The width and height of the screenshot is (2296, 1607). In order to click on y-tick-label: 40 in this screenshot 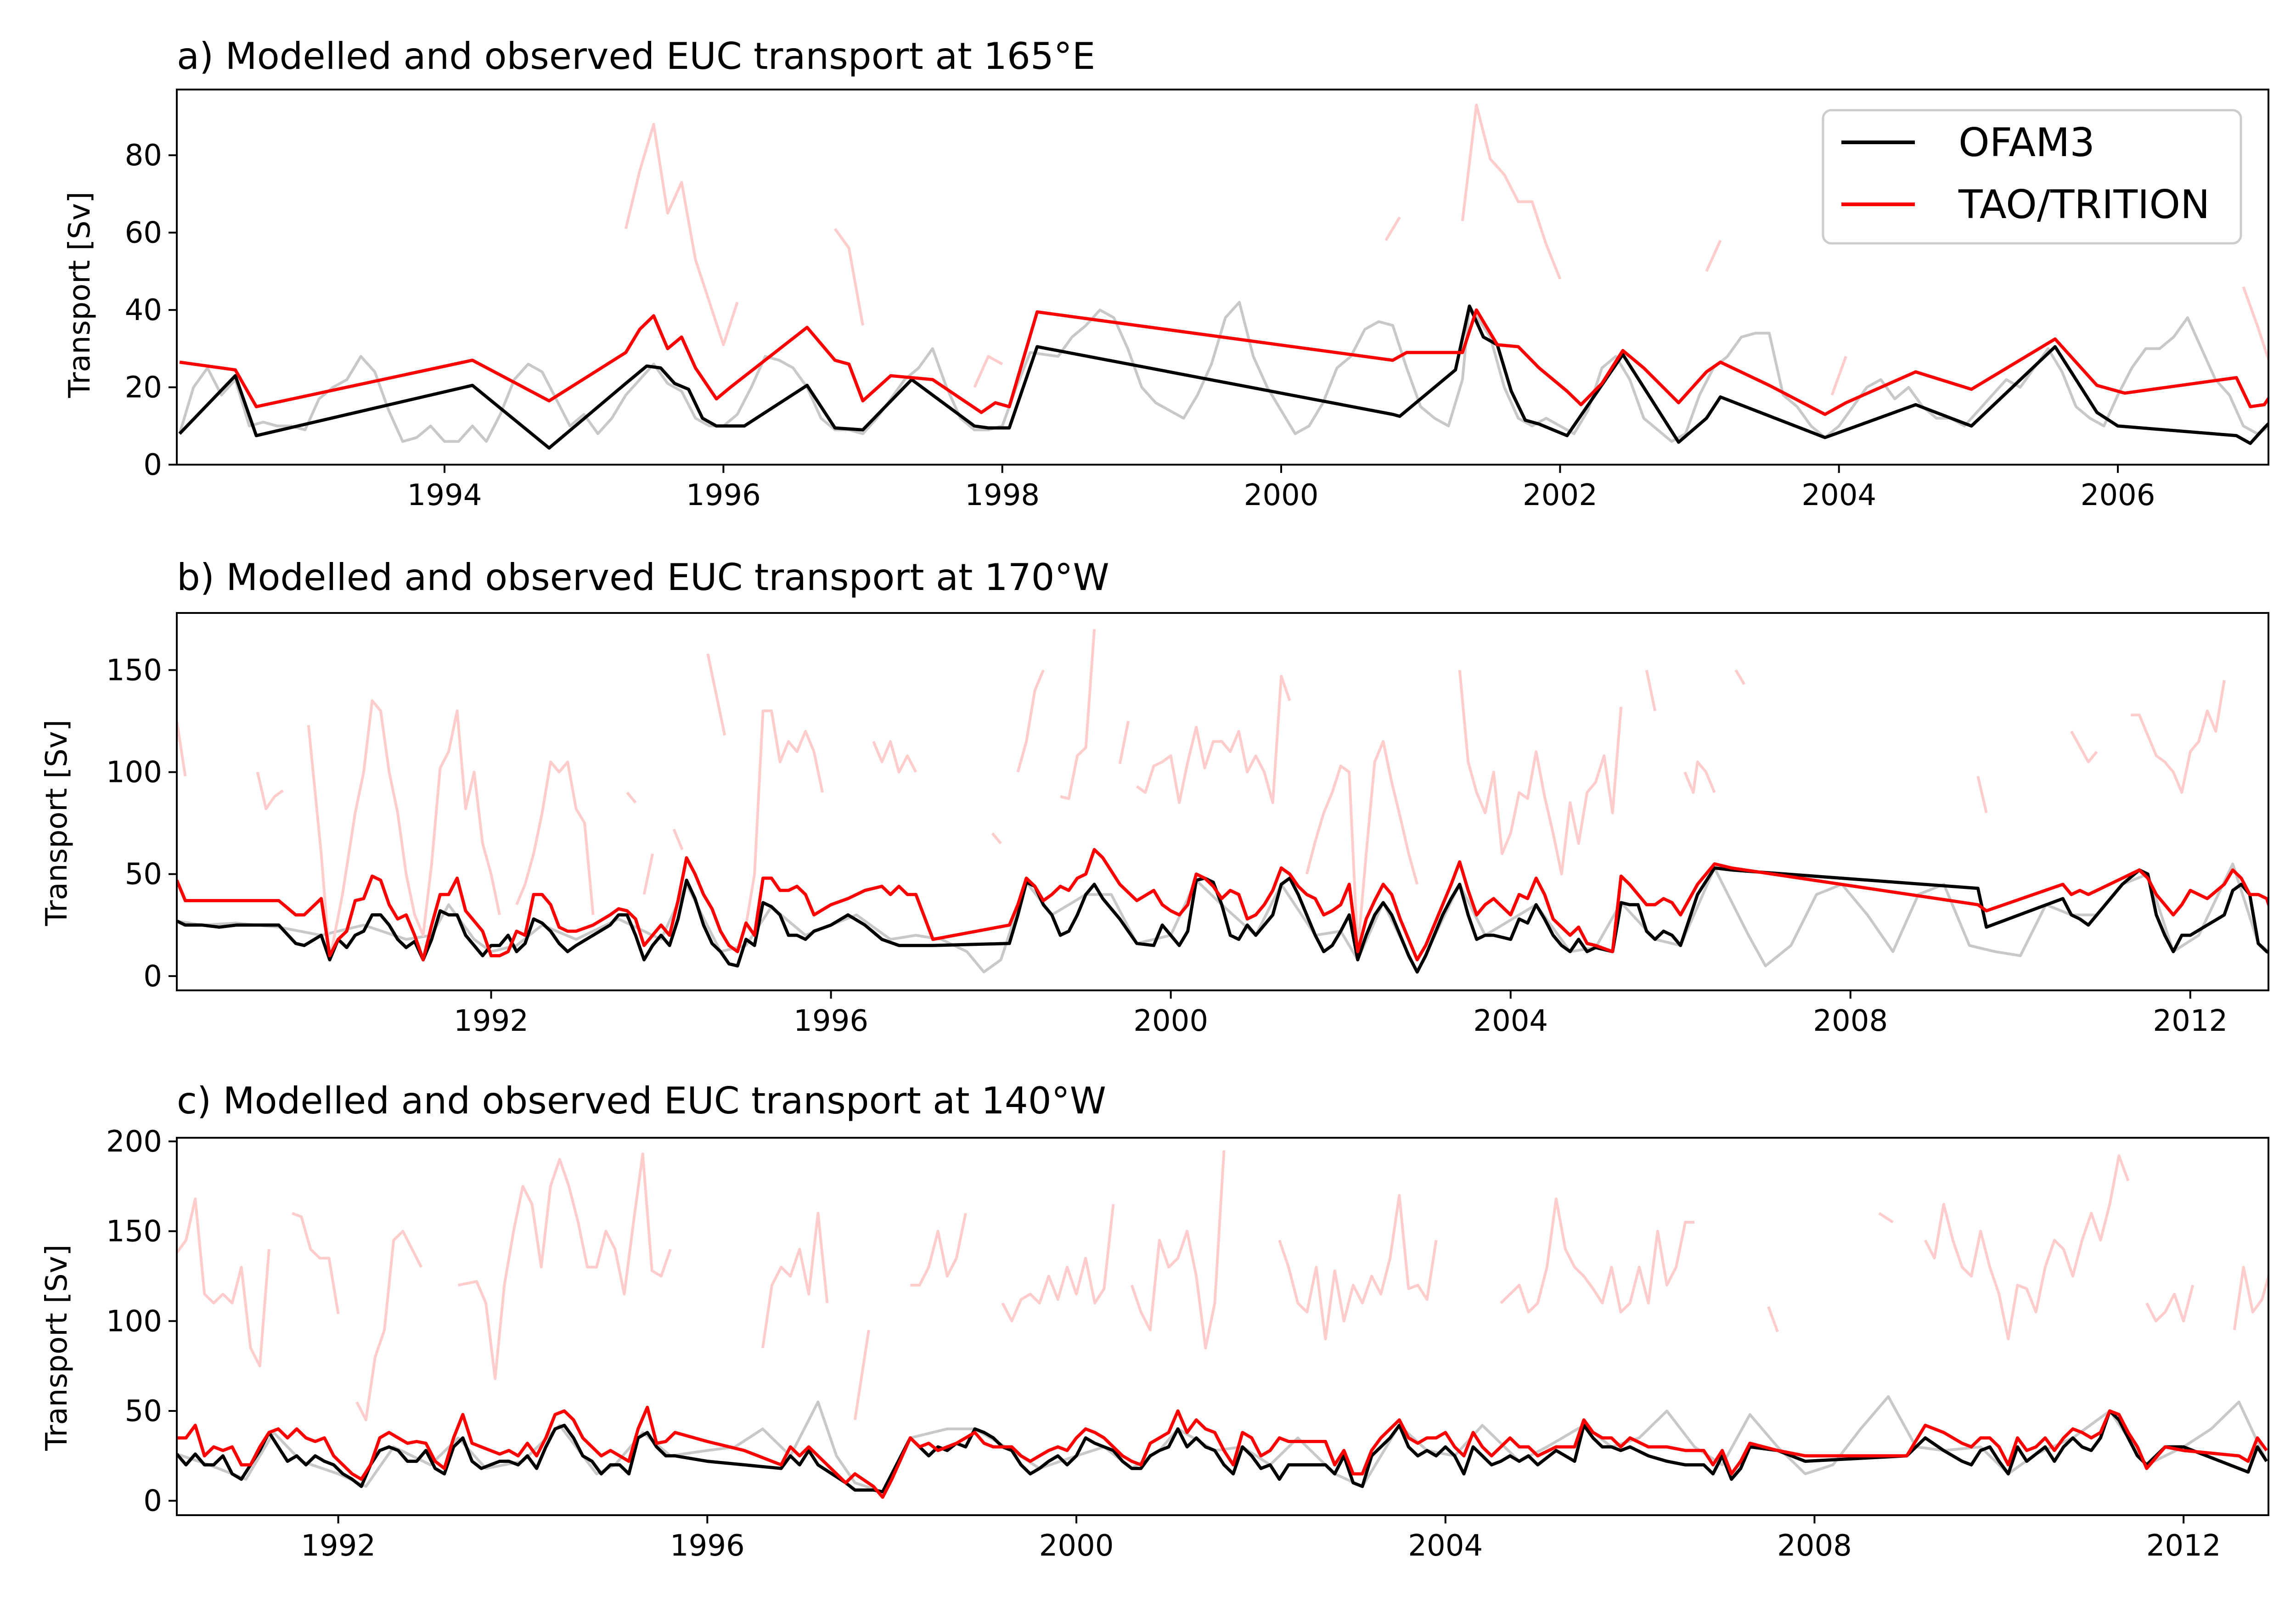, I will do `click(143, 310)`.